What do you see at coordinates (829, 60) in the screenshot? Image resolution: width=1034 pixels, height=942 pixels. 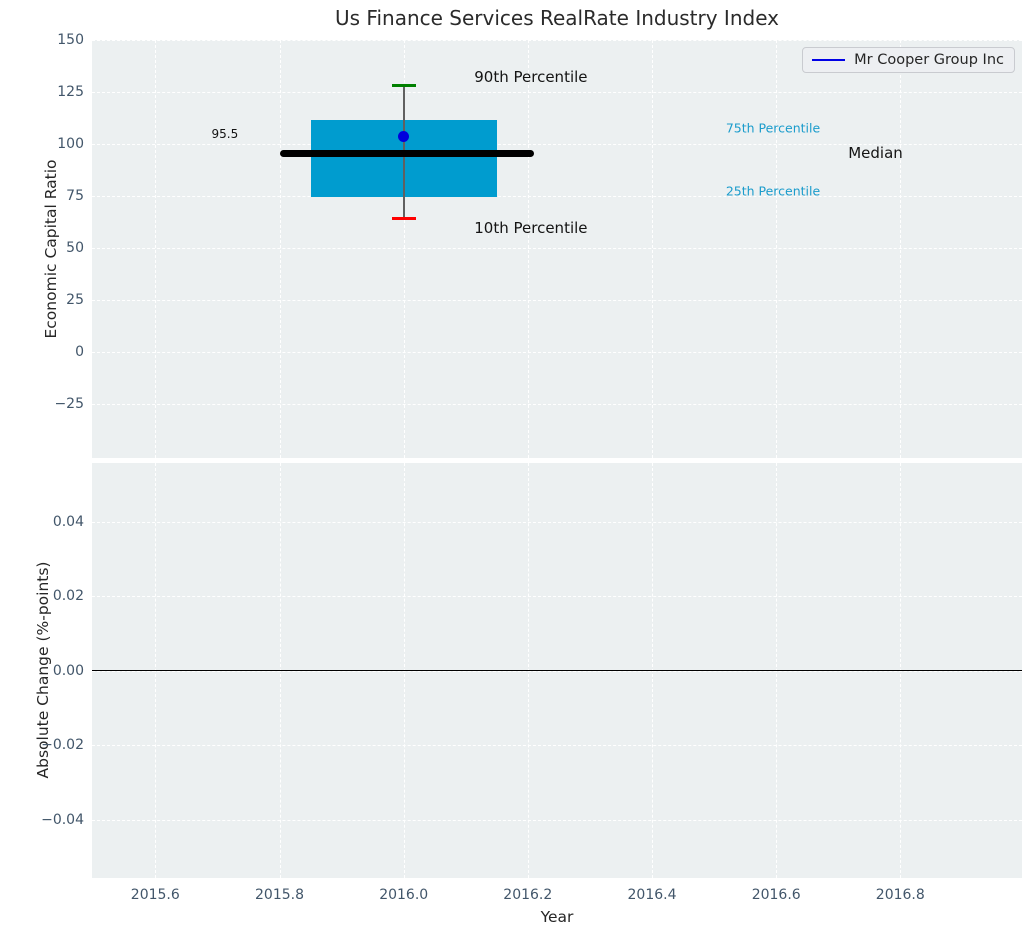 I see `legend-line-sample` at bounding box center [829, 60].